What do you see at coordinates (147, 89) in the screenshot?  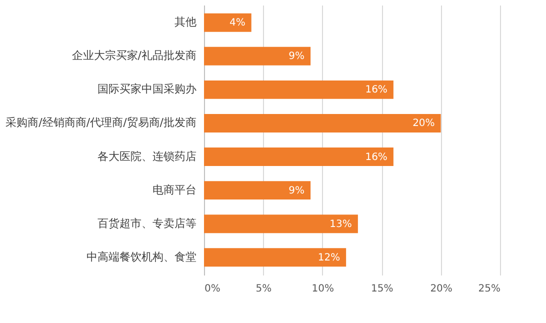 I see `y-tick-label: 国际买家中国采购办` at bounding box center [147, 89].